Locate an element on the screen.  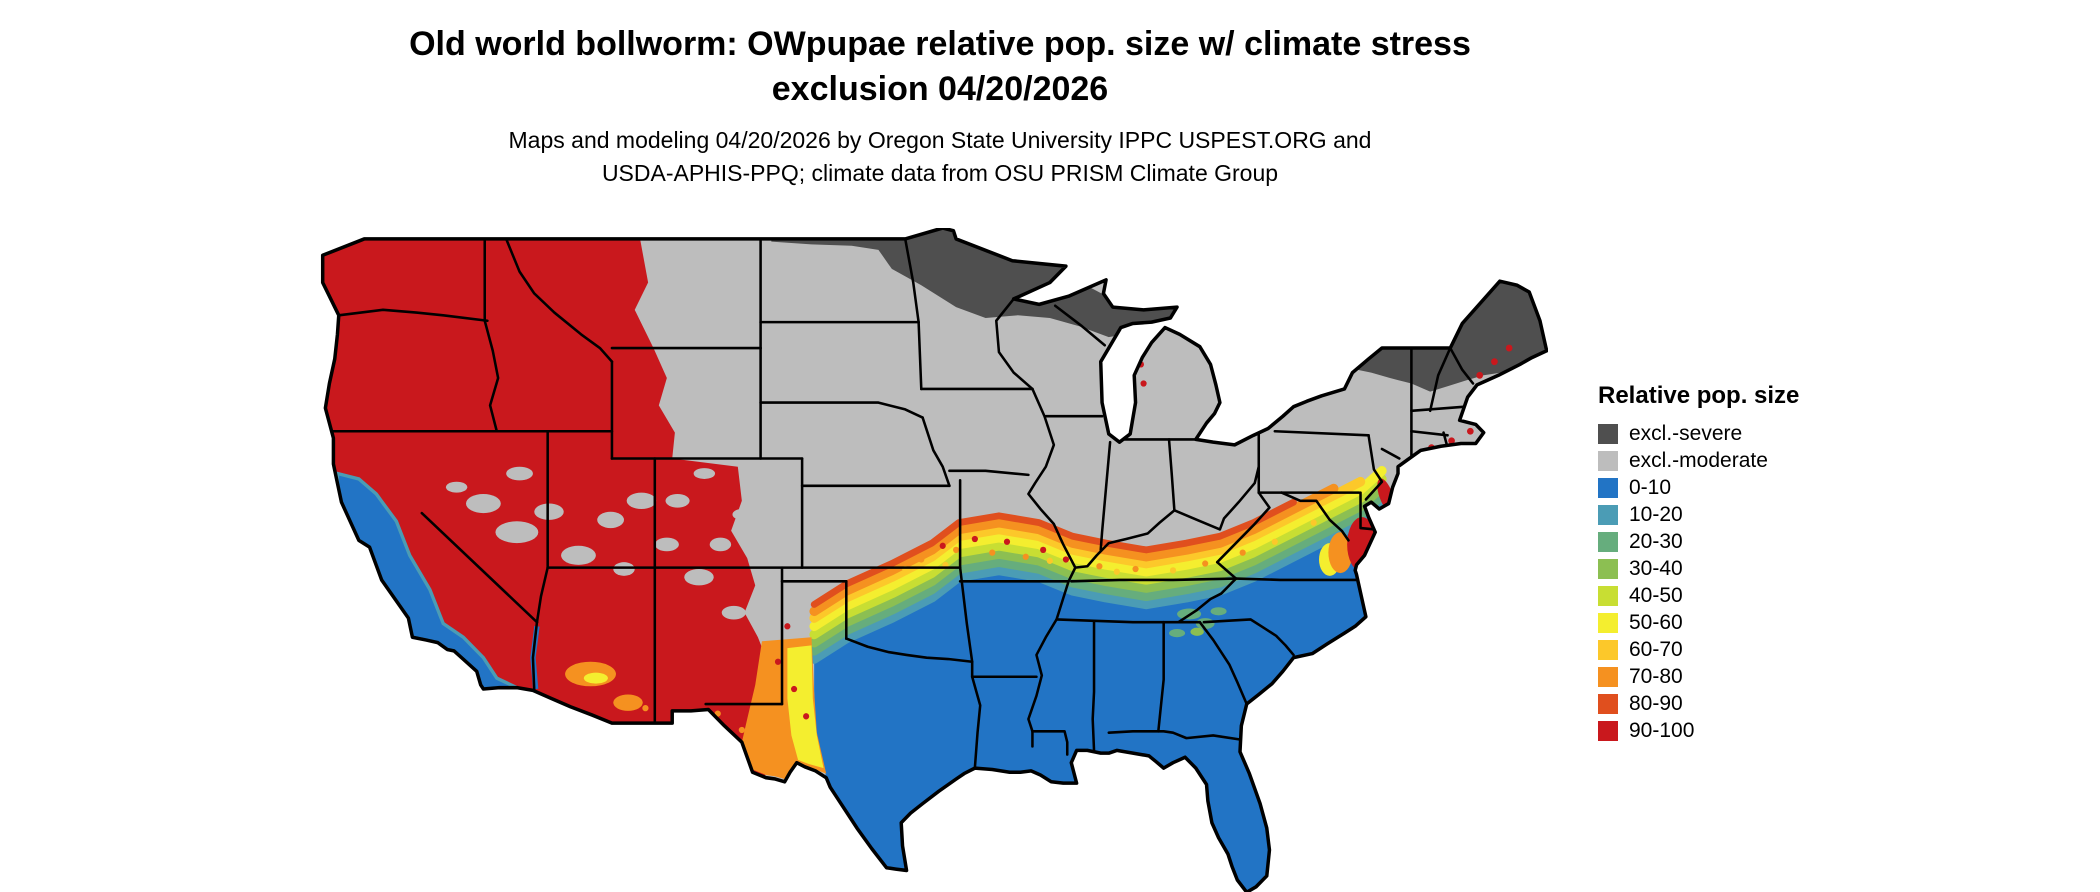
legend-row: excl.-severe is located at coordinates (1698, 433).